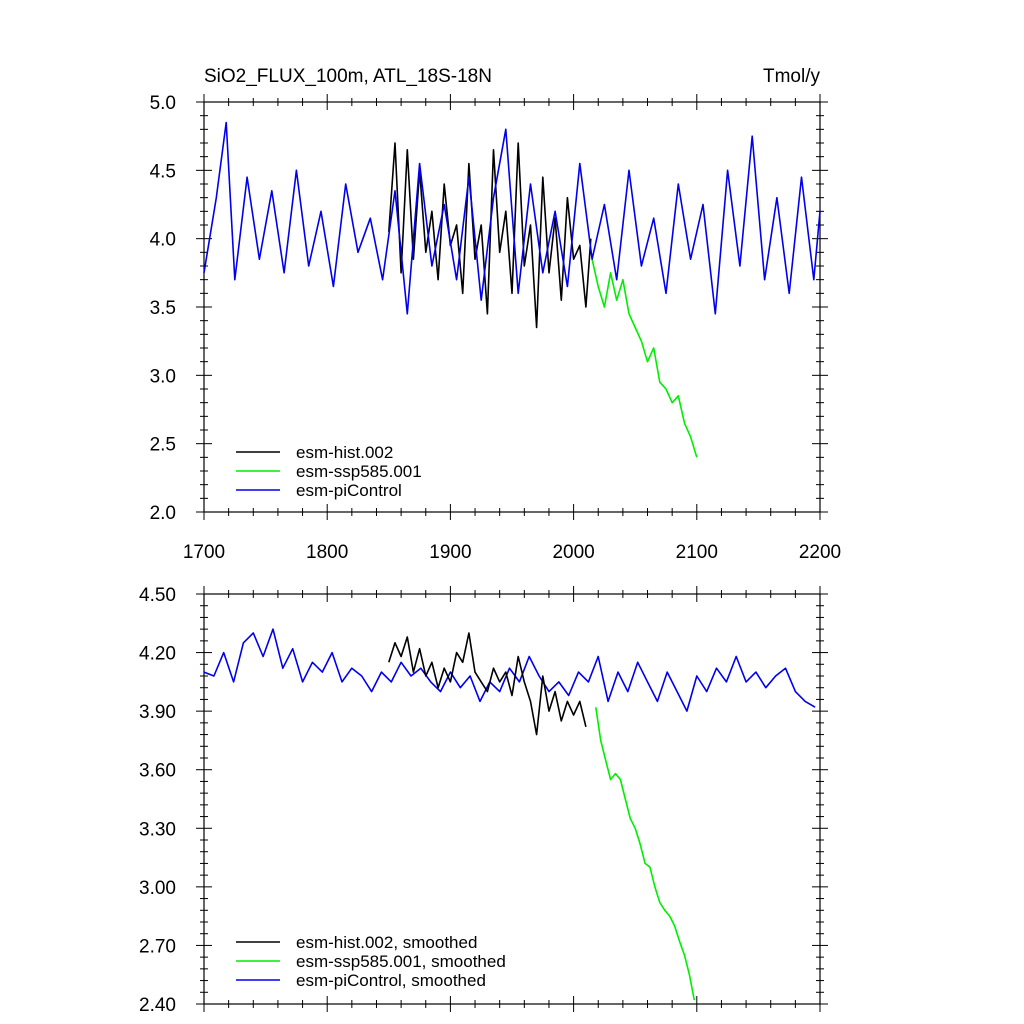  I want to click on y-tick-label: 5.0, so click(163, 103).